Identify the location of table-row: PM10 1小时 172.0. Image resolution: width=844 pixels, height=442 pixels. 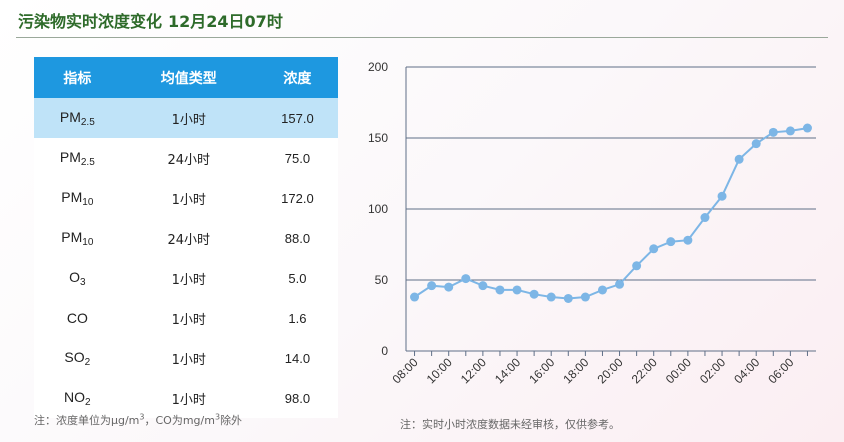
(186, 198).